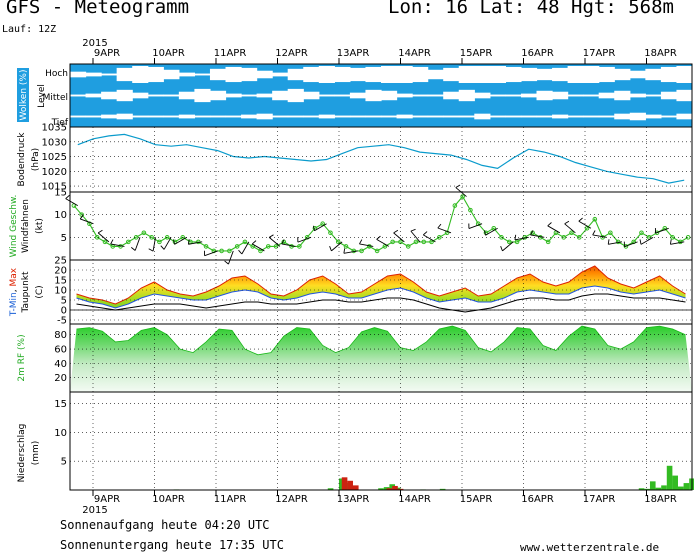 Image resolution: width=694 pixels, height=554 pixels. I want to click on rh-panel-label: 2m RF (%), so click(22, 357).